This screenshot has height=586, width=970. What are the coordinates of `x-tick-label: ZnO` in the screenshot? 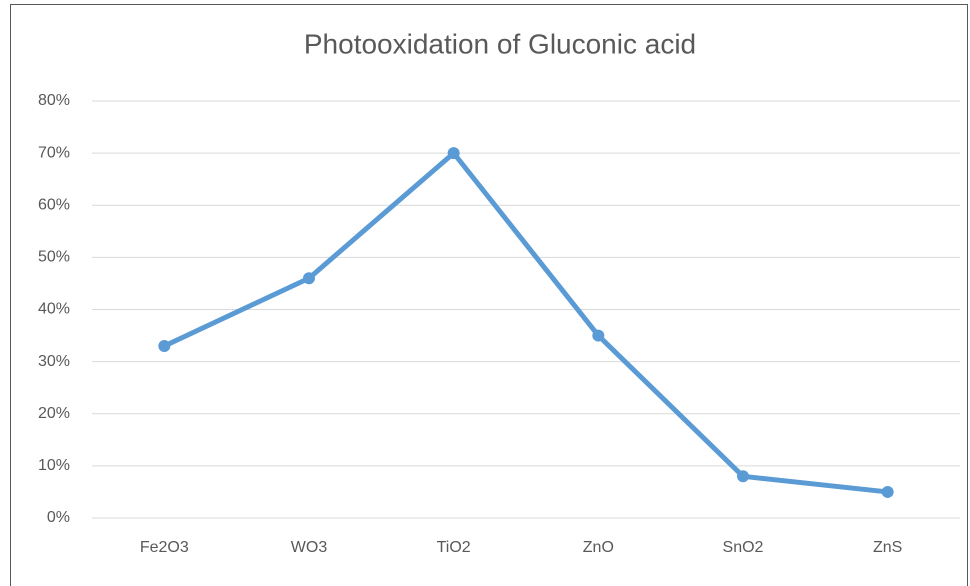 It's located at (598, 547).